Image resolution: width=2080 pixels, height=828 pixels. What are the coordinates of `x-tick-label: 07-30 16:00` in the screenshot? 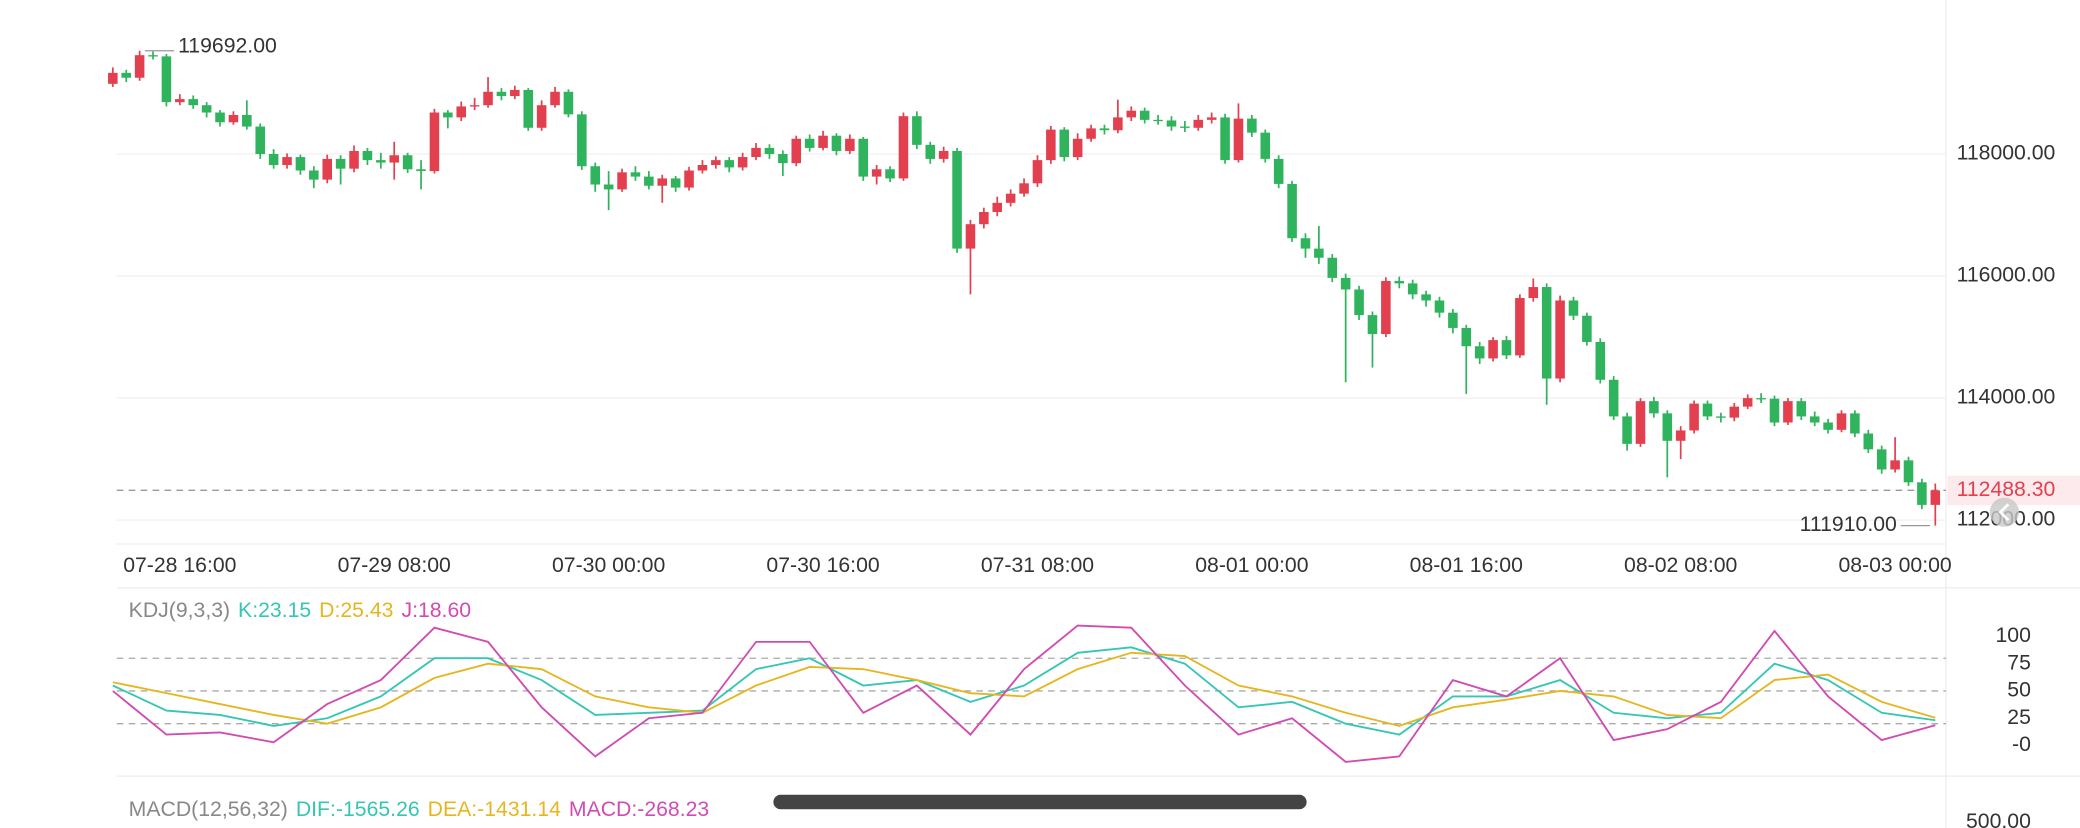 It's located at (822, 565).